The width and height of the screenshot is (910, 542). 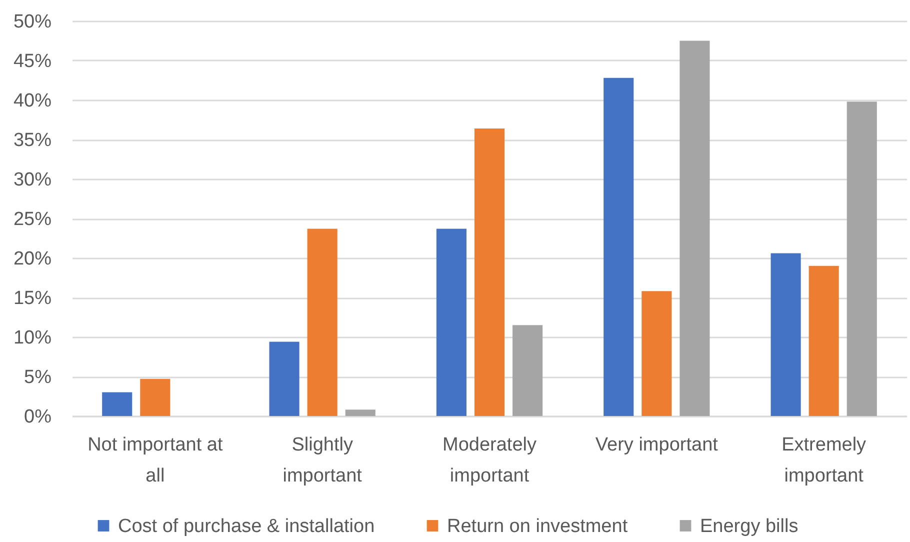 What do you see at coordinates (32, 338) in the screenshot?
I see `y-tick-label: 10%` at bounding box center [32, 338].